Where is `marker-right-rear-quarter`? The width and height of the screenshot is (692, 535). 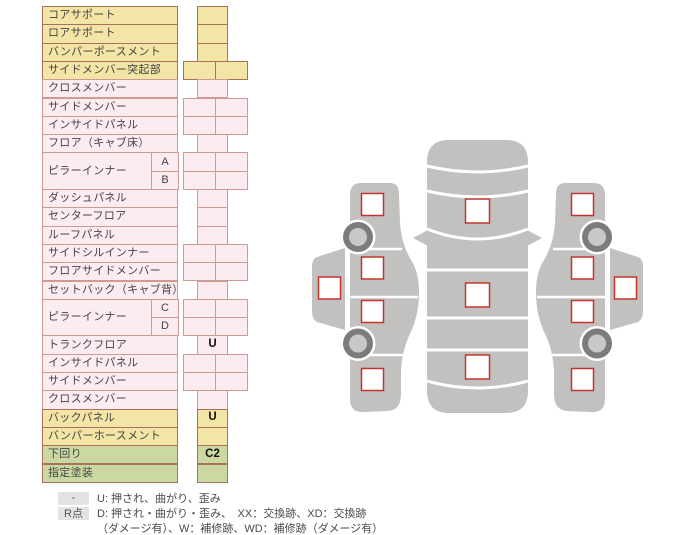 marker-right-rear-quarter is located at coordinates (582, 379).